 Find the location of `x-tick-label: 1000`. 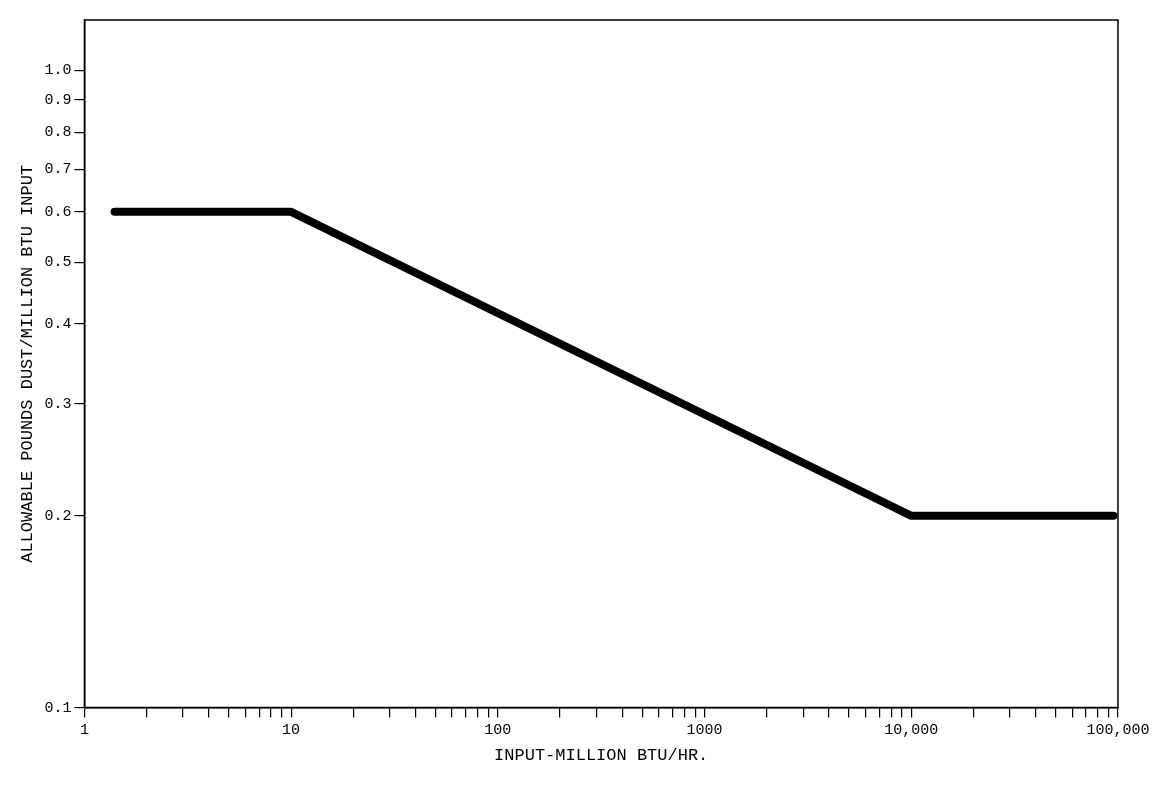

x-tick-label: 1000 is located at coordinates (704, 730).